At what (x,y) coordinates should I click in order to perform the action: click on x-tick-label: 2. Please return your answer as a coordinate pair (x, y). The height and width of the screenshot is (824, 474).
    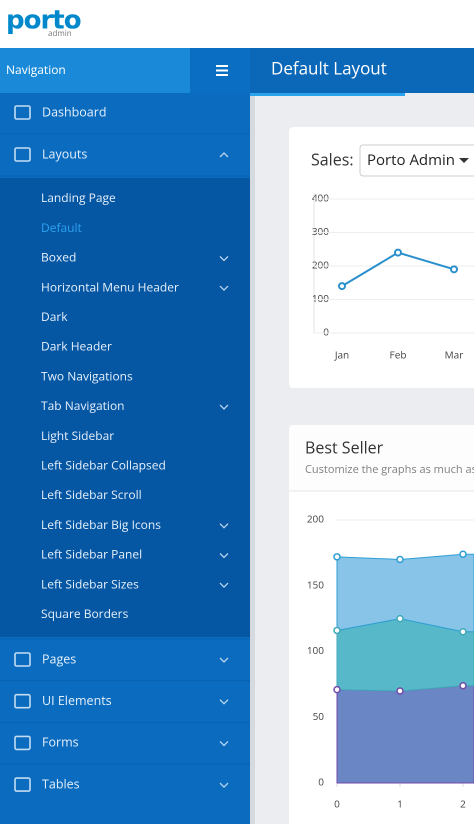
    Looking at the image, I should click on (463, 804).